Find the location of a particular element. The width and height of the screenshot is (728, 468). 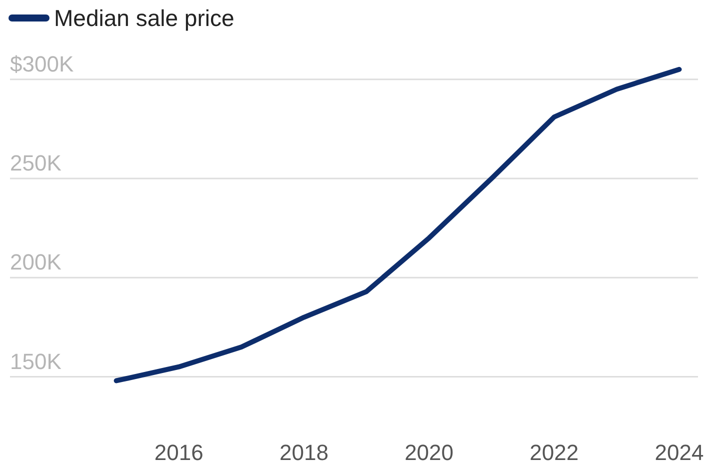

y-tick-label: 200K is located at coordinates (36, 262).